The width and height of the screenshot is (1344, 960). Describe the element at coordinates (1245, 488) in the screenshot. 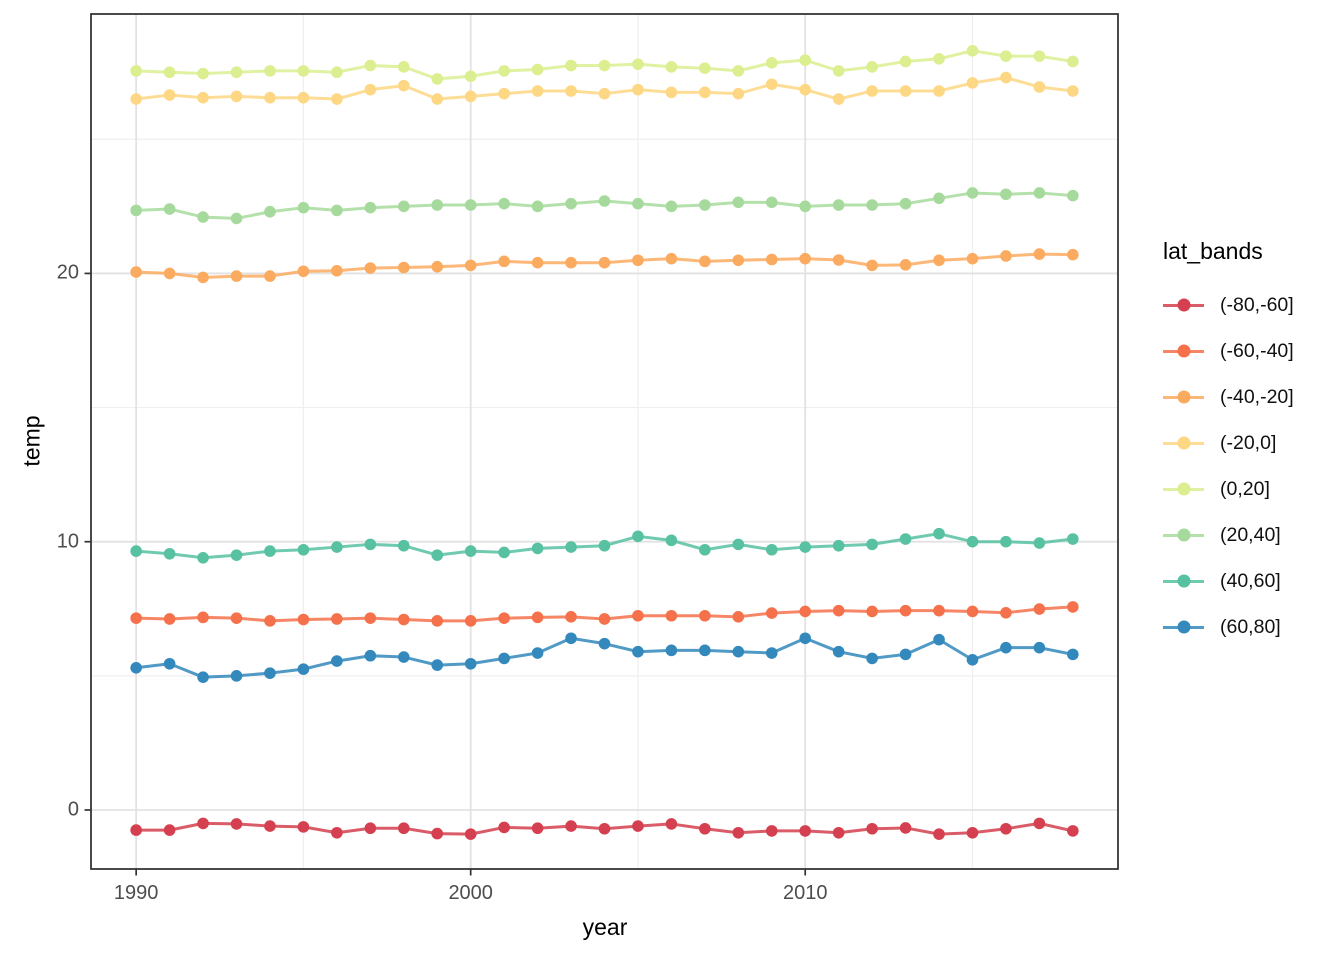

I see `legend-item-label: (0,20]` at that location.